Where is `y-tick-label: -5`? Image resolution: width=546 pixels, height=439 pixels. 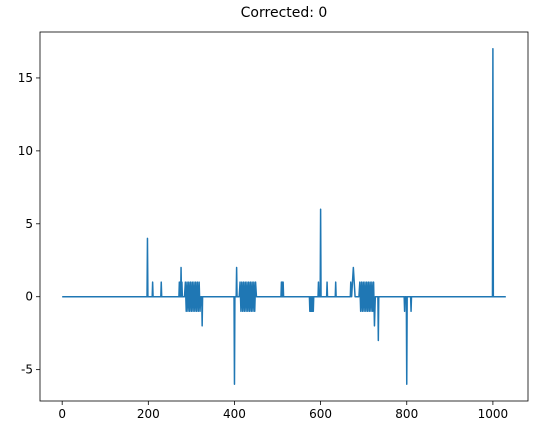 y-tick-label: -5 is located at coordinates (27, 370).